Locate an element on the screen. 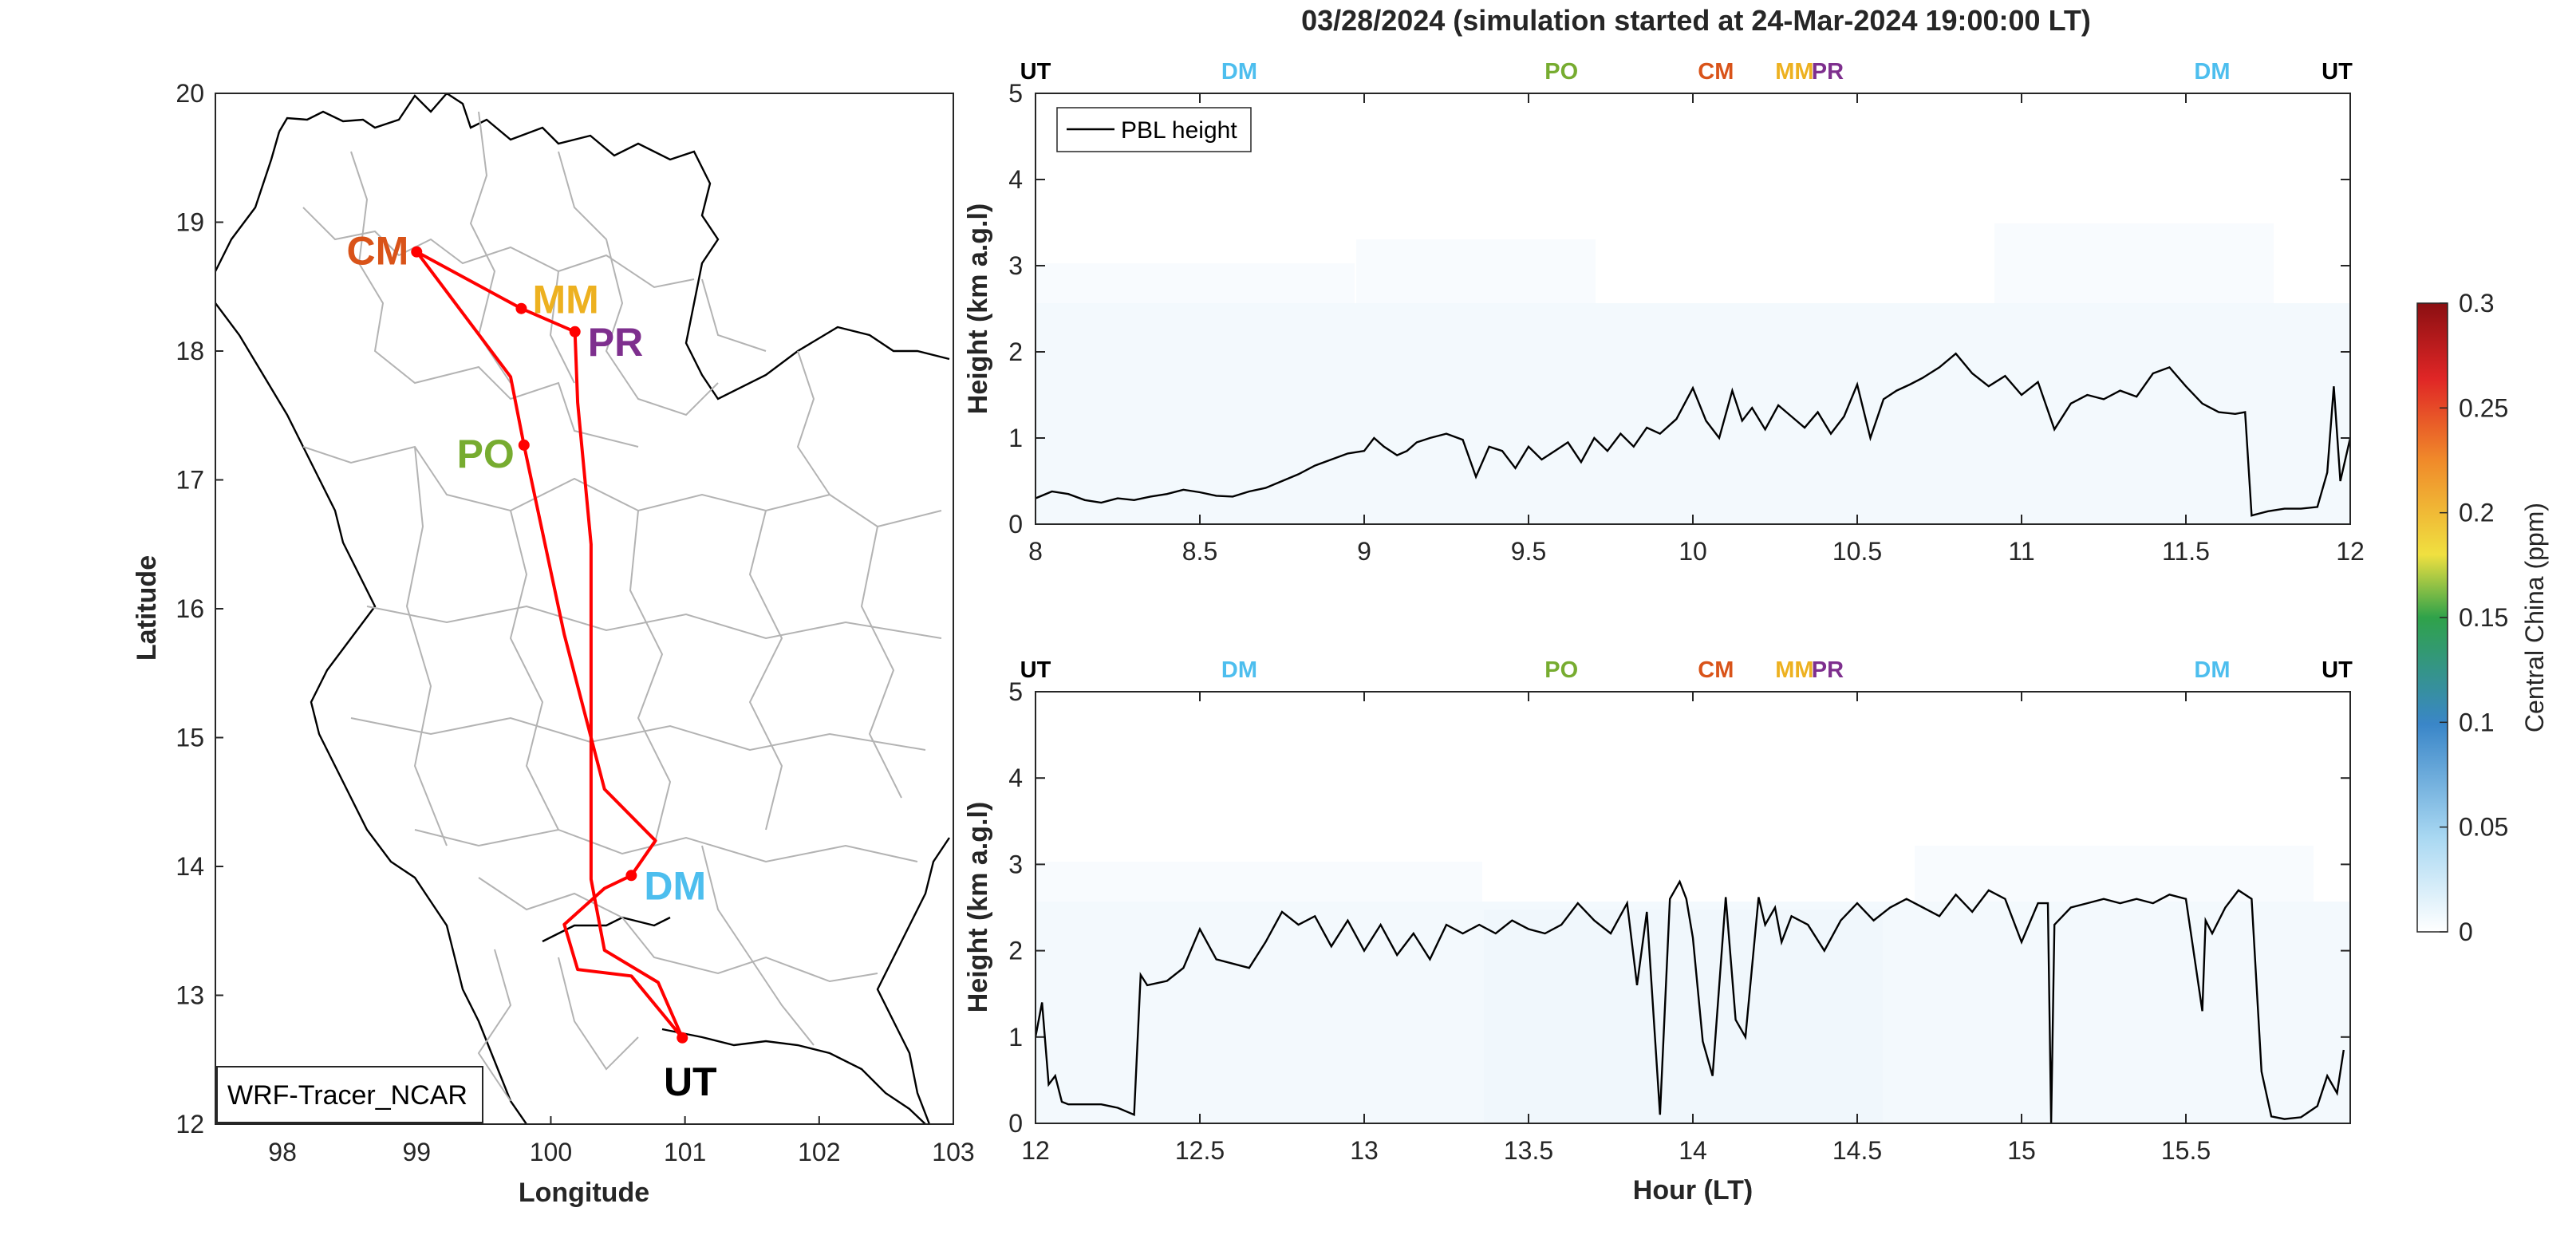 This screenshot has height=1247, width=2576. xtick-label: 13.5 is located at coordinates (1529, 1151).